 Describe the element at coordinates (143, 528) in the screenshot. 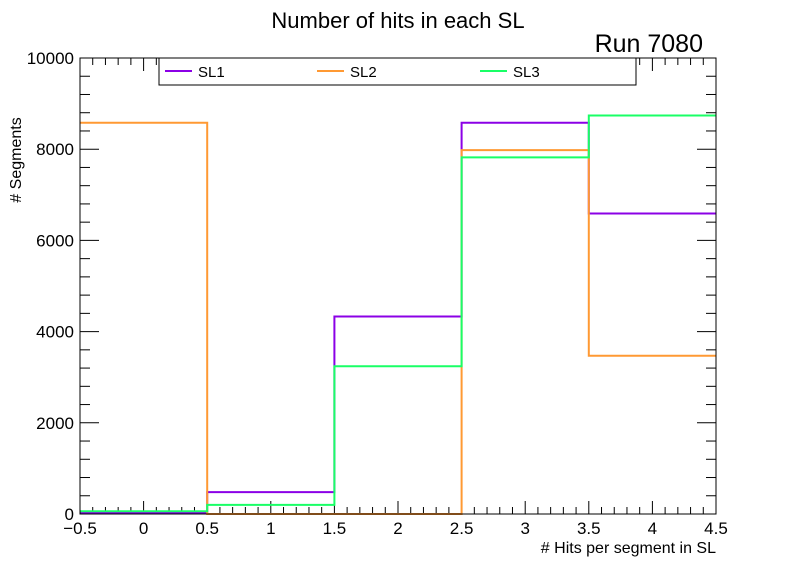

I see `x-tick-label: 0` at that location.